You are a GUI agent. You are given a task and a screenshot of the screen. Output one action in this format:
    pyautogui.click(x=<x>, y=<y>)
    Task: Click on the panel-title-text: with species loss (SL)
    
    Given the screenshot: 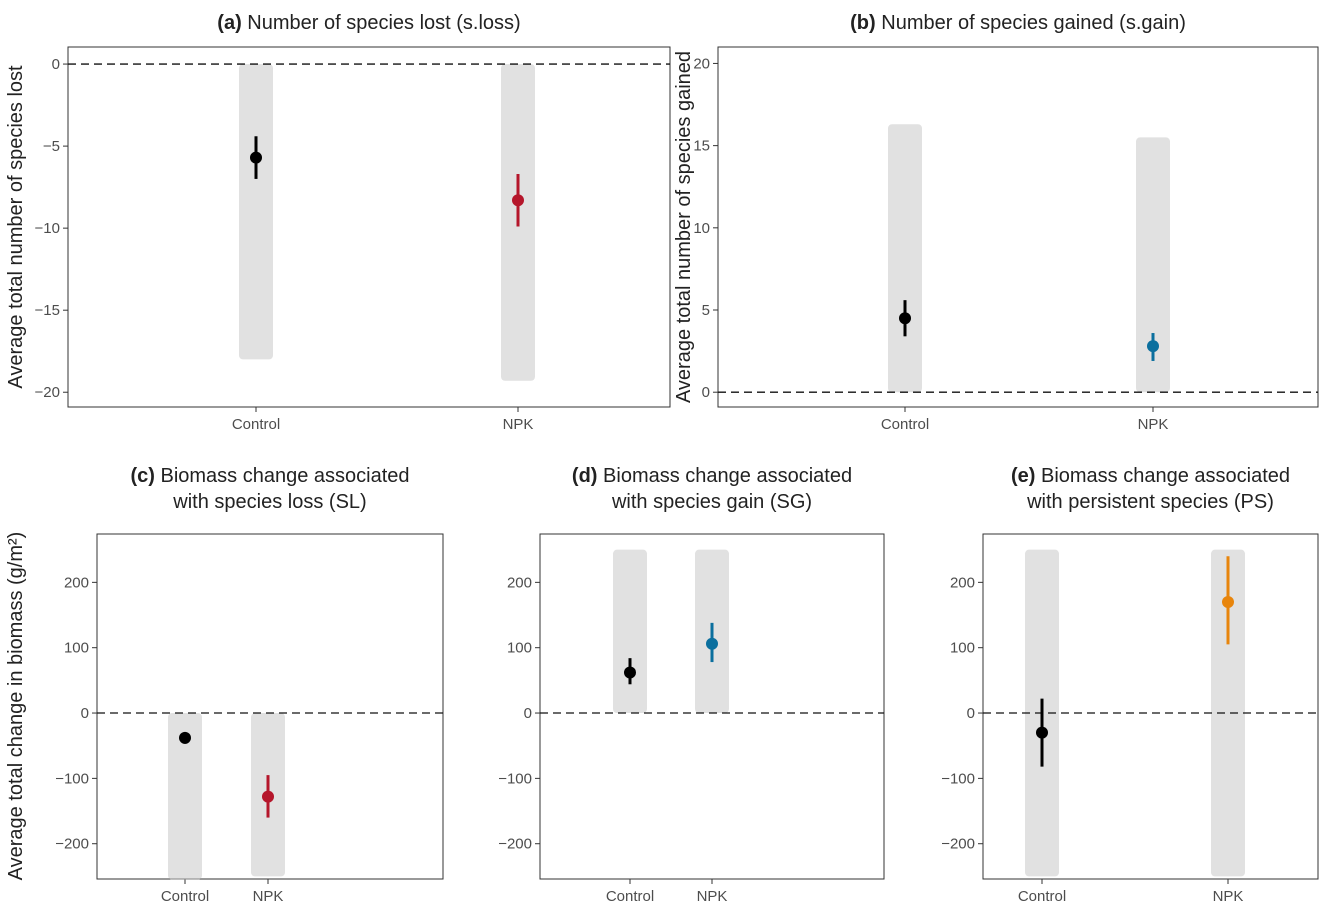 What is the action you would take?
    pyautogui.click(x=269, y=502)
    